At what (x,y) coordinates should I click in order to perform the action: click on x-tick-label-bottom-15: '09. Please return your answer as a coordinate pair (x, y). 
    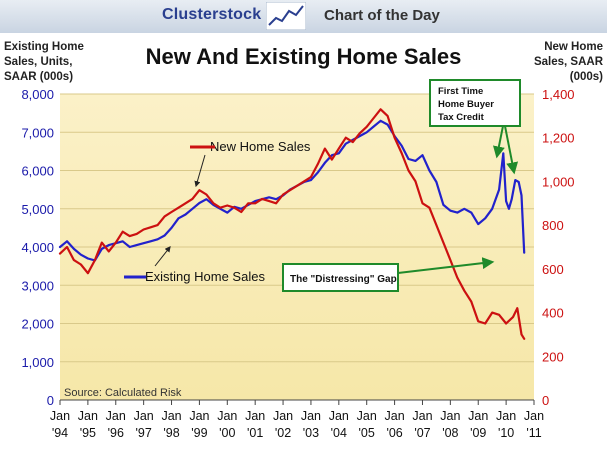
    Looking at the image, I should click on (478, 433).